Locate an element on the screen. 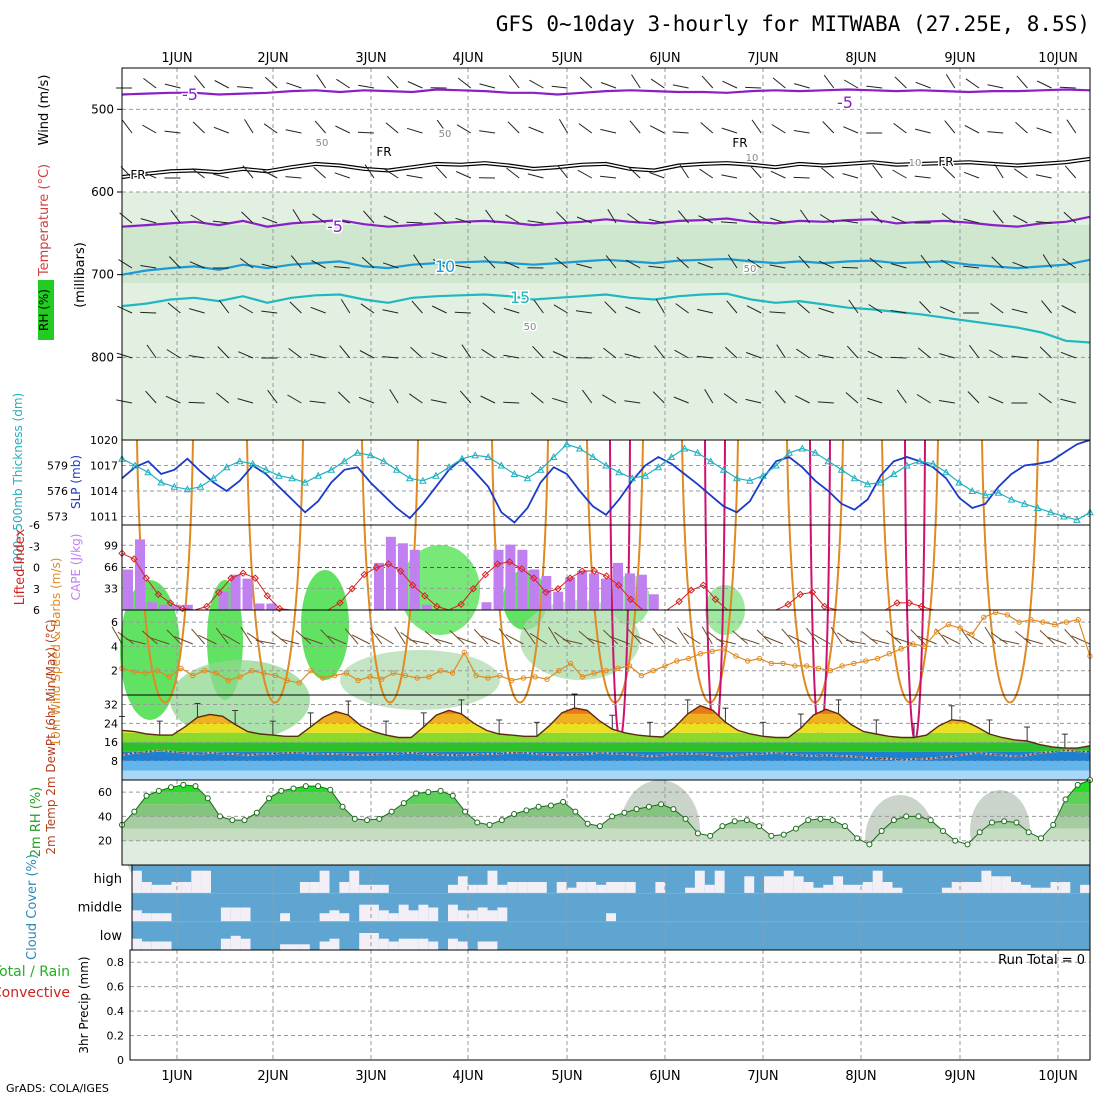  y-tick-label: 800 is located at coordinates (102, 357).